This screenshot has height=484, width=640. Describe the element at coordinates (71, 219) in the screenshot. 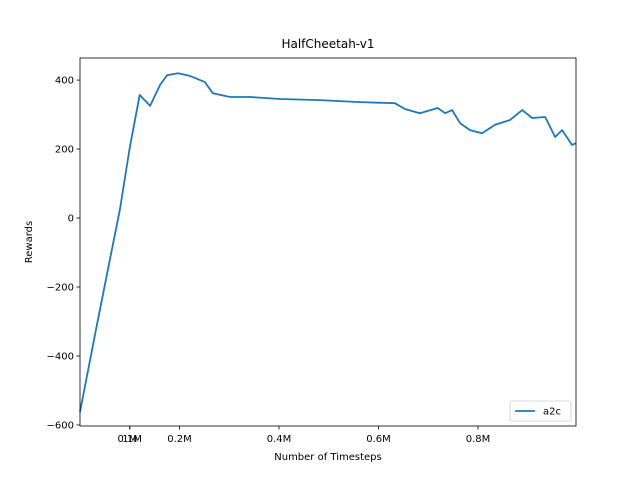

I see `y-tick-label: 0` at that location.